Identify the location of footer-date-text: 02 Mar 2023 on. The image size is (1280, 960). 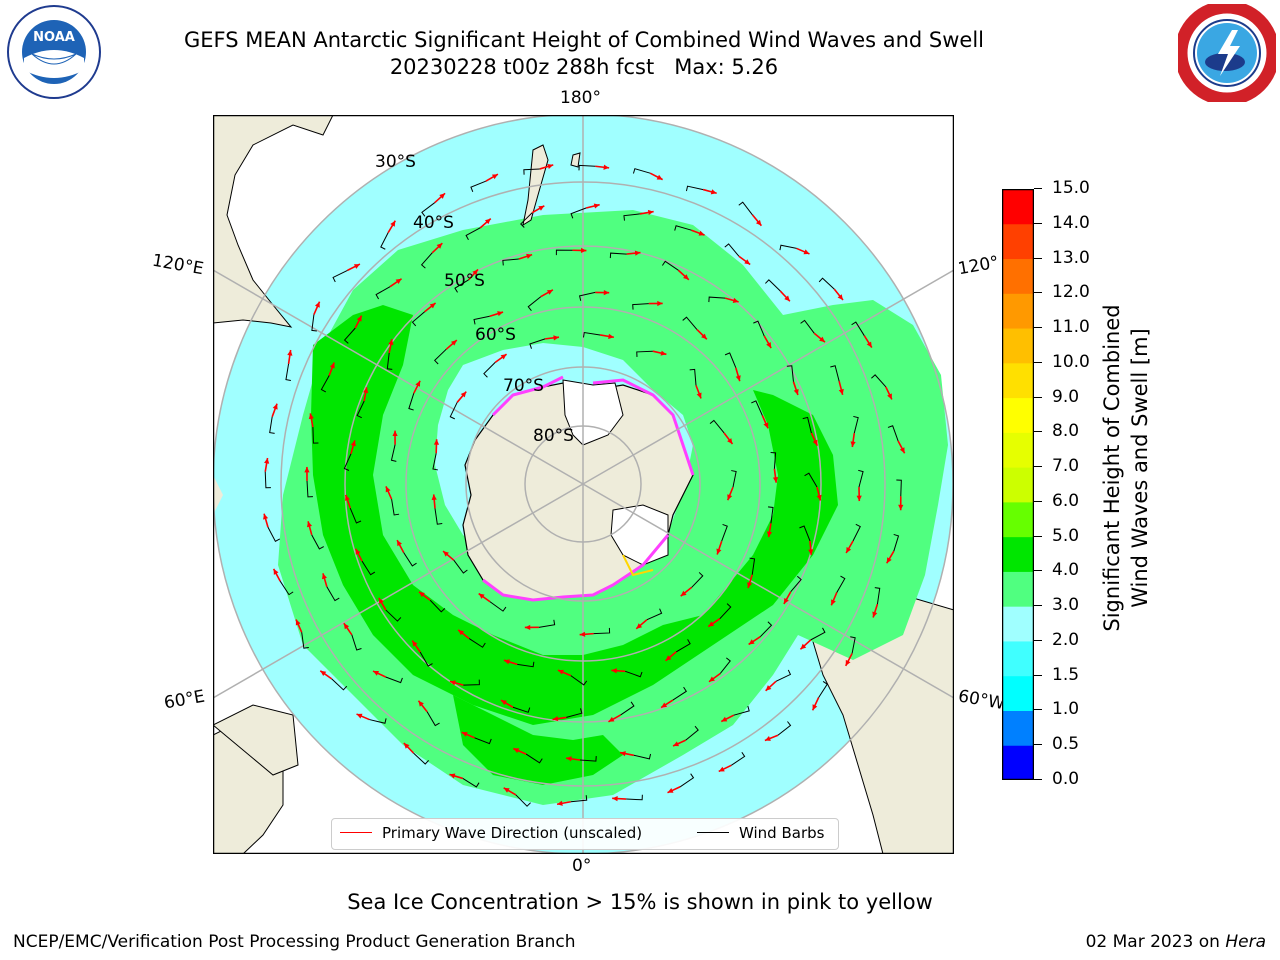
(1155, 942).